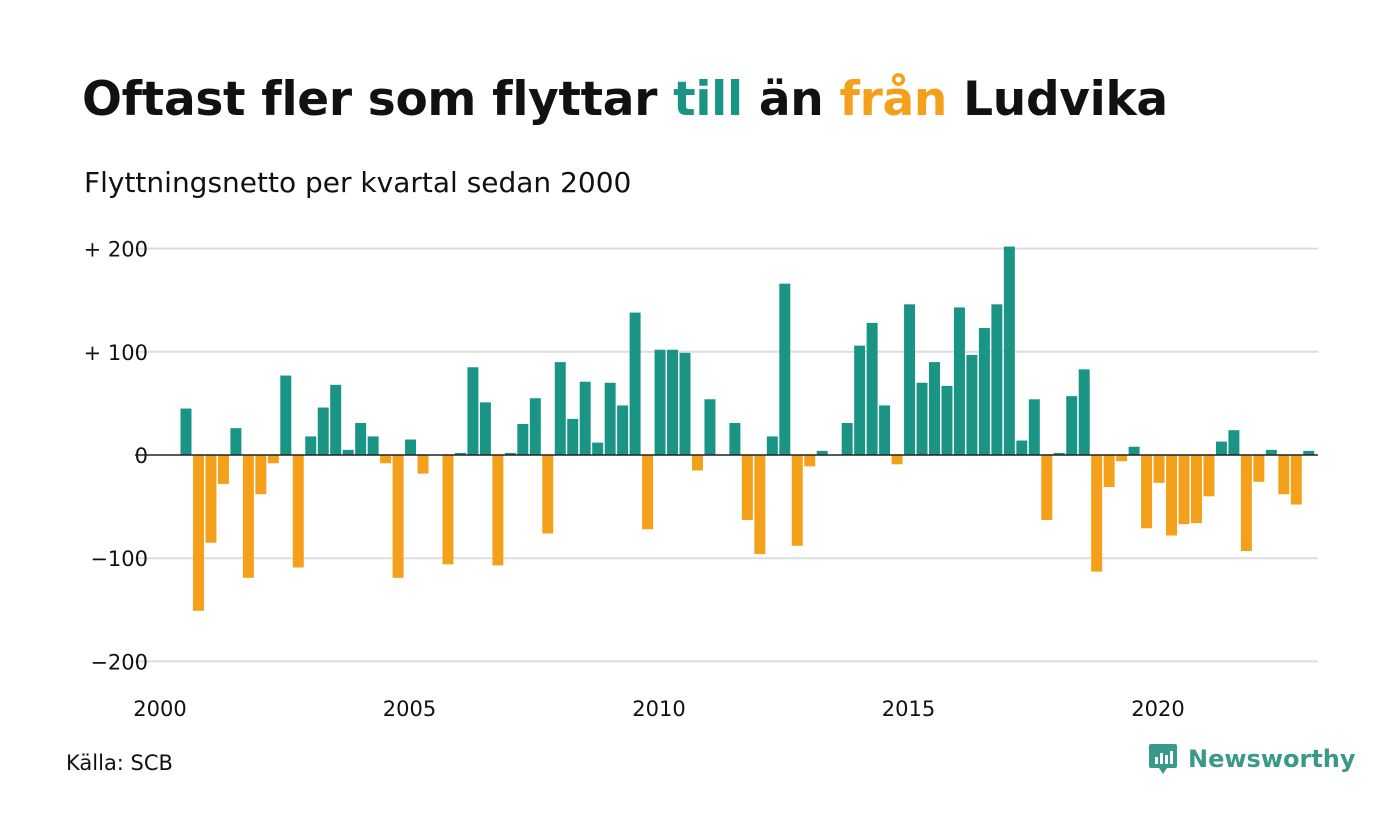 The width and height of the screenshot is (1400, 840). I want to click on brand-name: Newsworthy, so click(1272, 759).